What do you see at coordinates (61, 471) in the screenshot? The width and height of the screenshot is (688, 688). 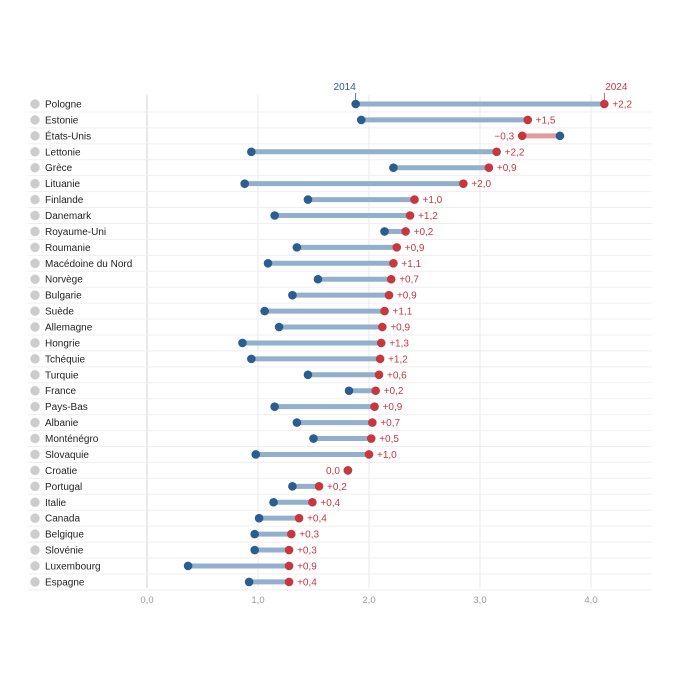 I see `country-label: Croatie` at bounding box center [61, 471].